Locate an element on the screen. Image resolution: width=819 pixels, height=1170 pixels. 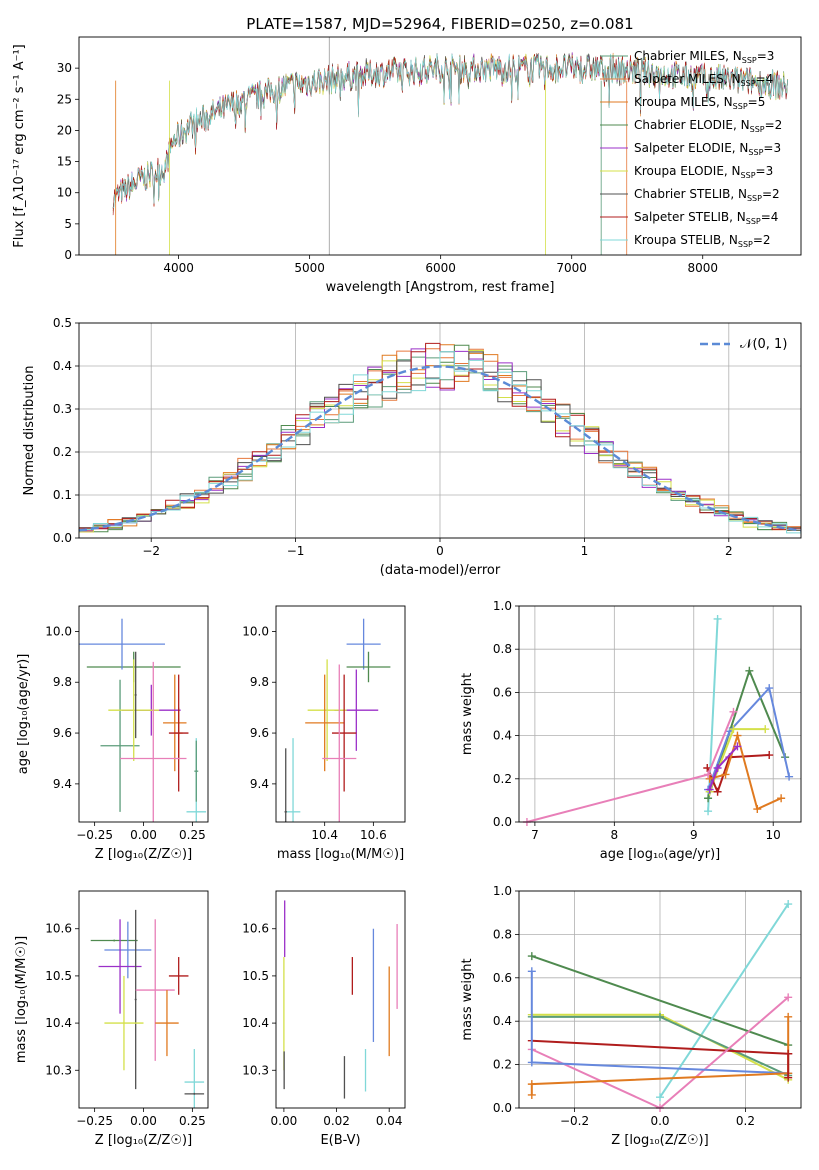
x-tick-label: 0.2 is located at coordinates (745, 1121).